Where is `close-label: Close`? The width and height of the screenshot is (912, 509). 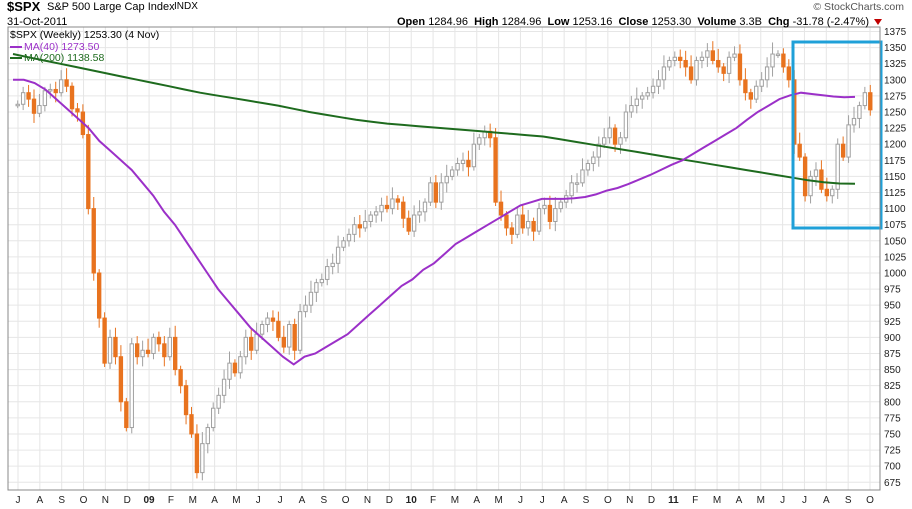 close-label: Close is located at coordinates (633, 22).